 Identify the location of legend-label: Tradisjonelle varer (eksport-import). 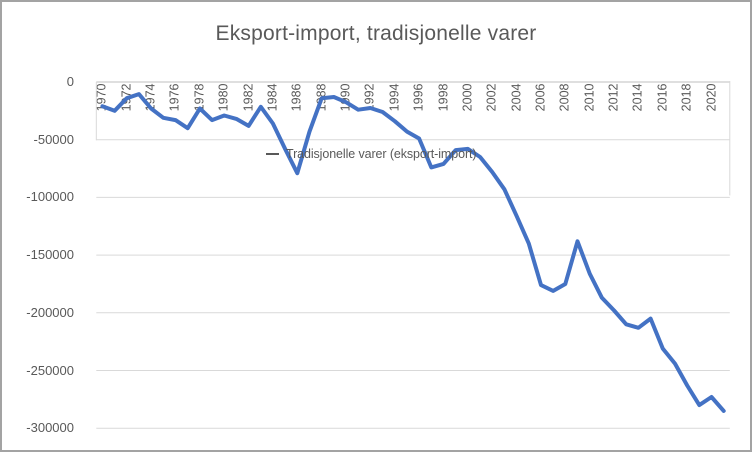
(381, 154).